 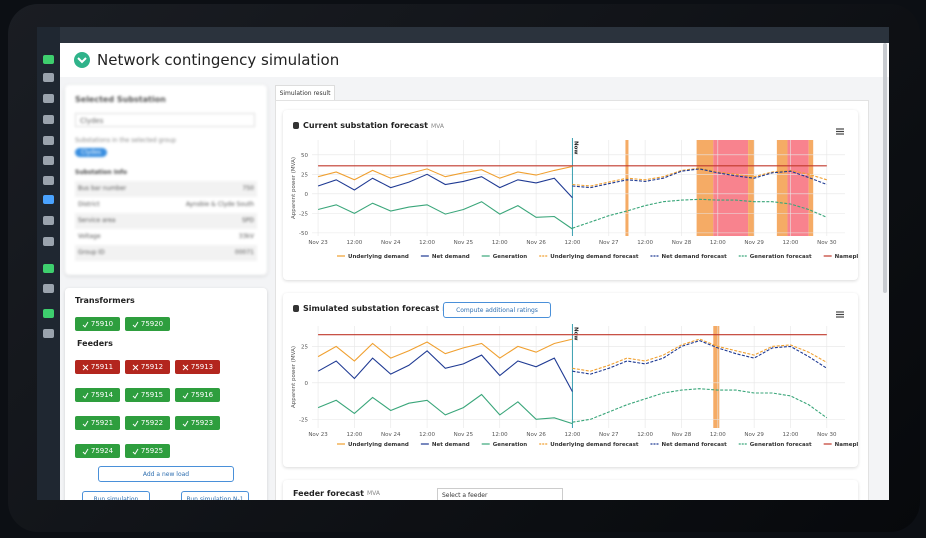 I want to click on equipment-button: 75911, so click(x=97, y=367).